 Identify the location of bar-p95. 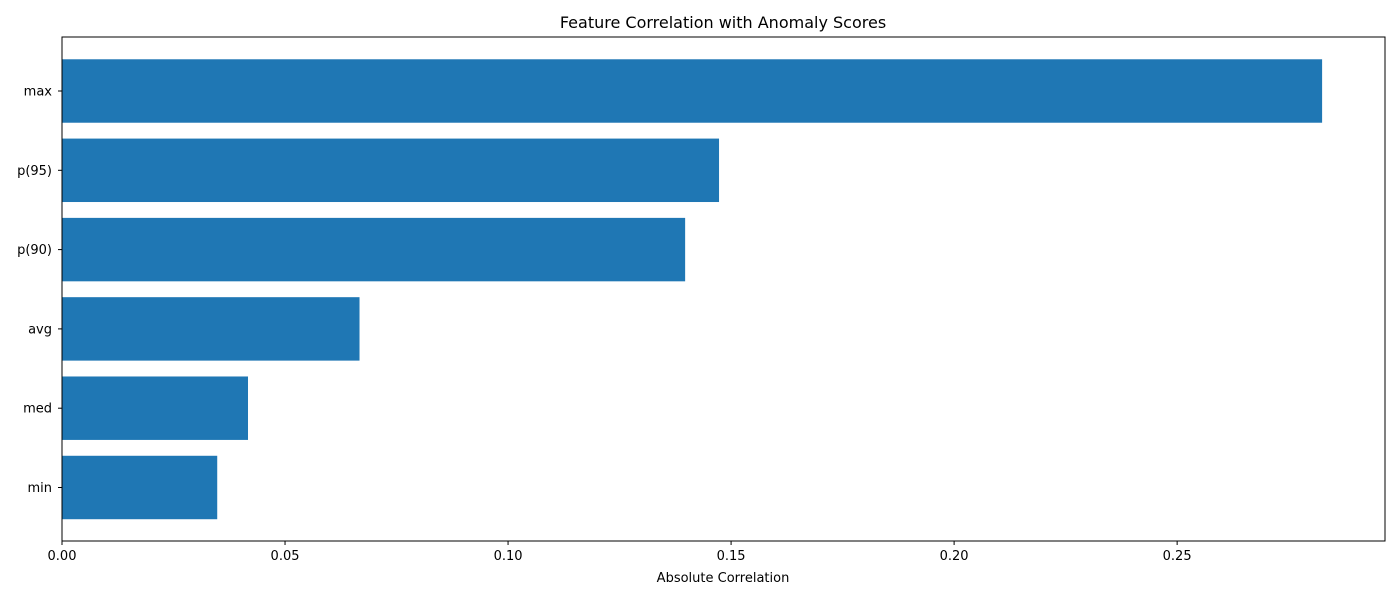
(391, 170).